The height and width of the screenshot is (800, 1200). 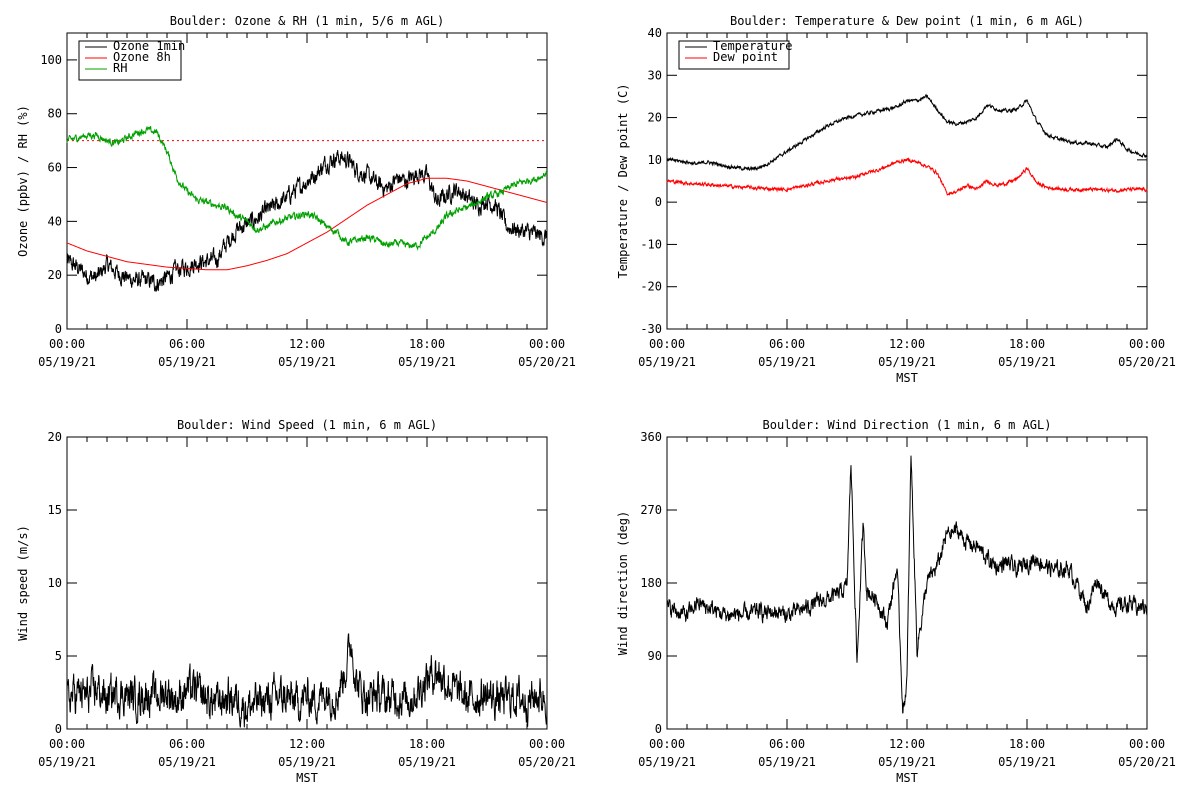 What do you see at coordinates (651, 329) in the screenshot?
I see `y-tick-label: -30` at bounding box center [651, 329].